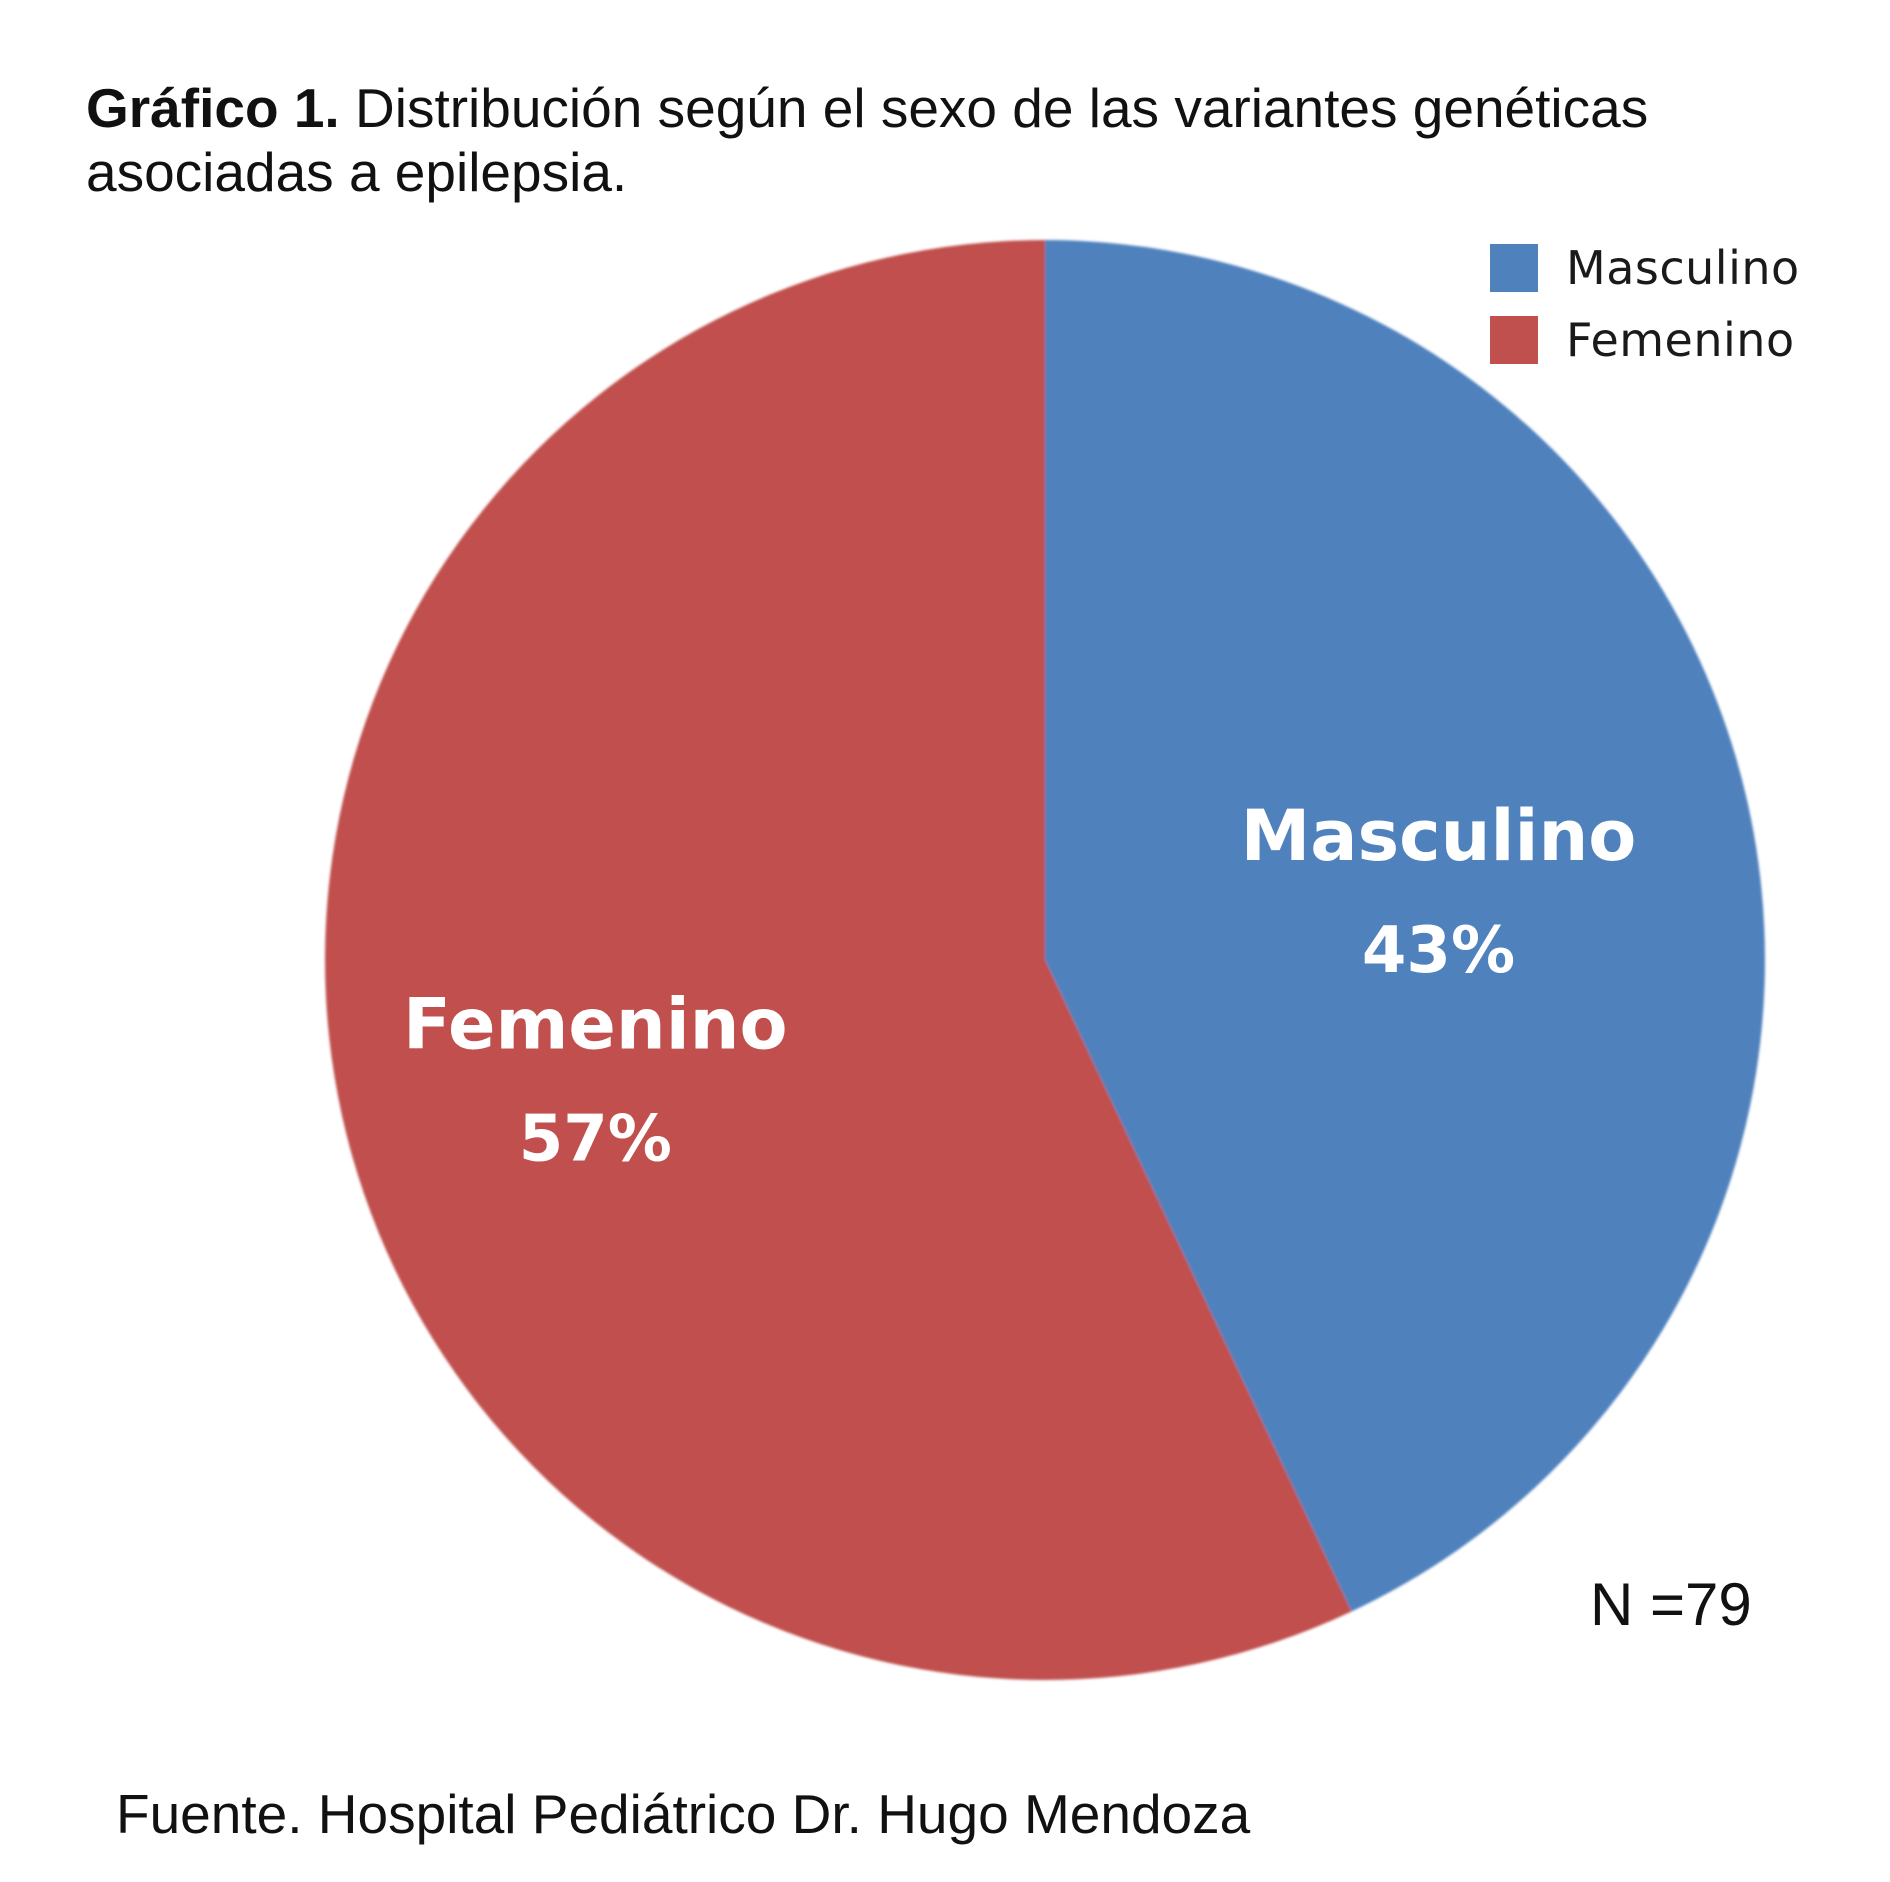 This screenshot has width=1890, height=1882. I want to click on sample-size-label: N =79, so click(1671, 1604).